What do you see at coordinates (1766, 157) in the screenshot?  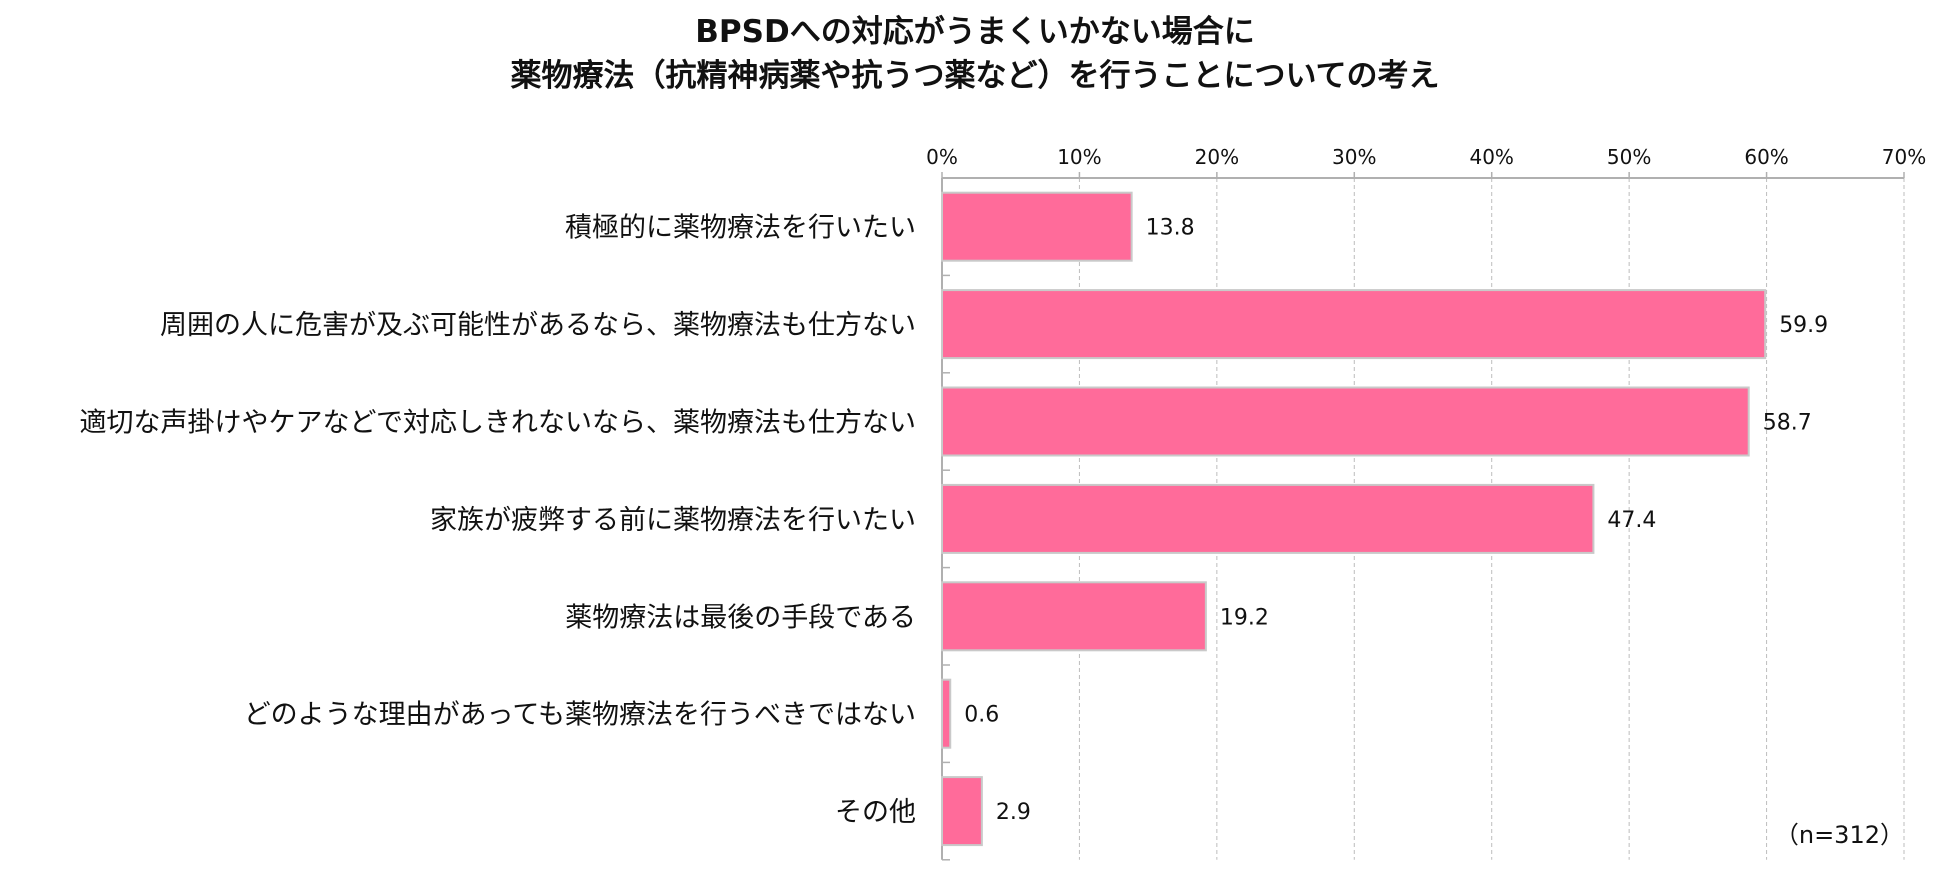 I see `x-tick-label: 60%` at bounding box center [1766, 157].